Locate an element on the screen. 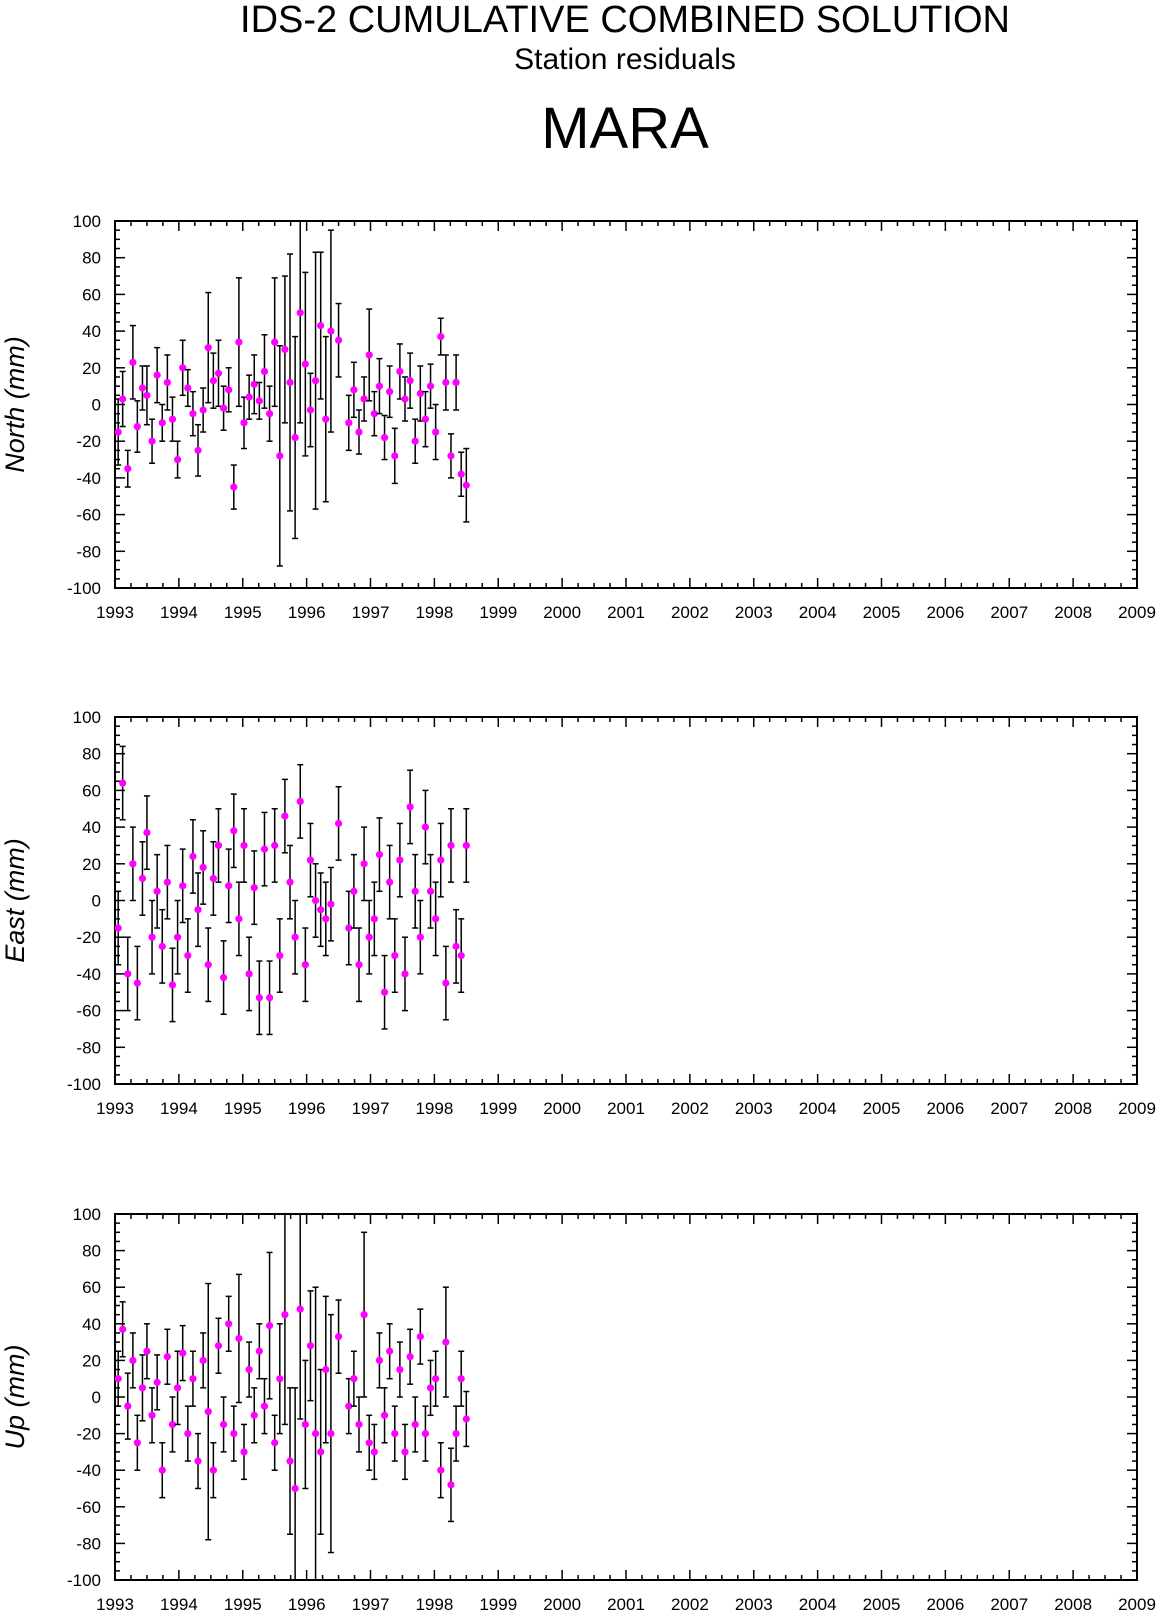 The height and width of the screenshot is (1621, 1160). up-x-tick-label: 1993 is located at coordinates (115, 1604).